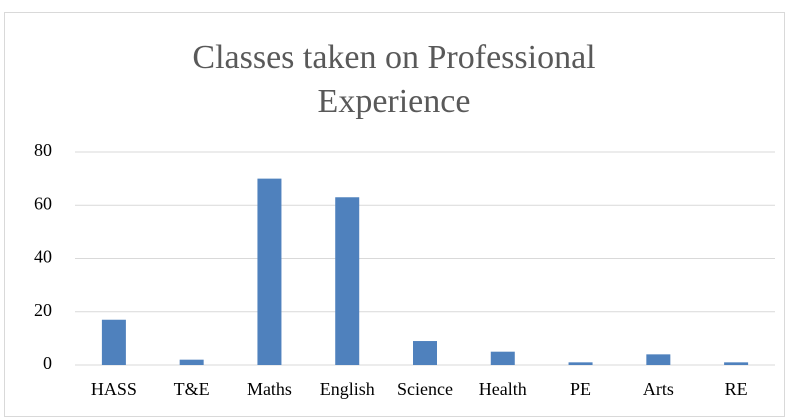 This screenshot has height=420, width=788. What do you see at coordinates (114, 389) in the screenshot?
I see `x-tick-label: HASS` at bounding box center [114, 389].